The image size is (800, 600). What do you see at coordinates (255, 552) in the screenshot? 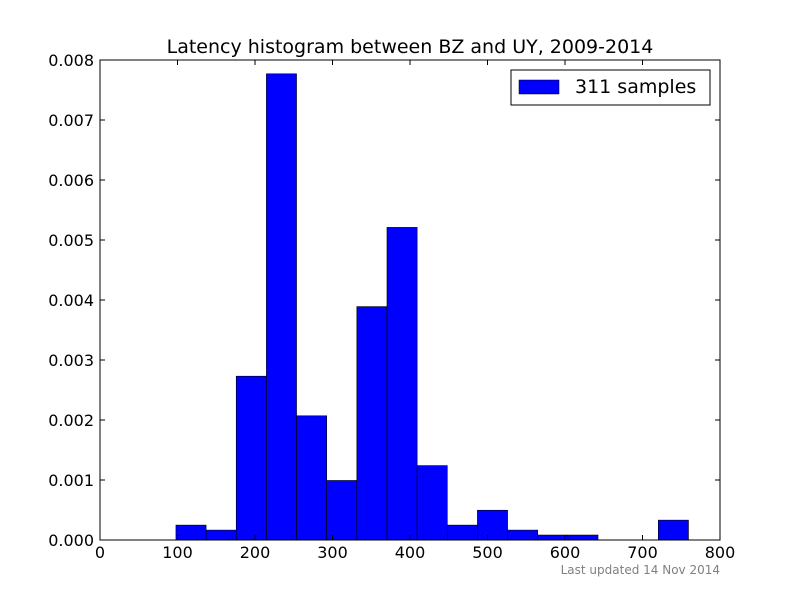
I see `x-tick-label: 200` at bounding box center [255, 552].